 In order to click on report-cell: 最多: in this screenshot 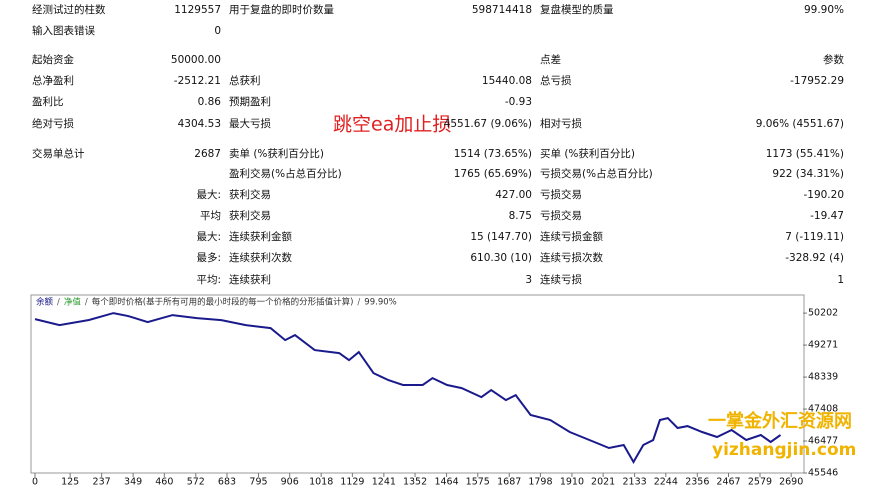, I will do `click(208, 257)`.